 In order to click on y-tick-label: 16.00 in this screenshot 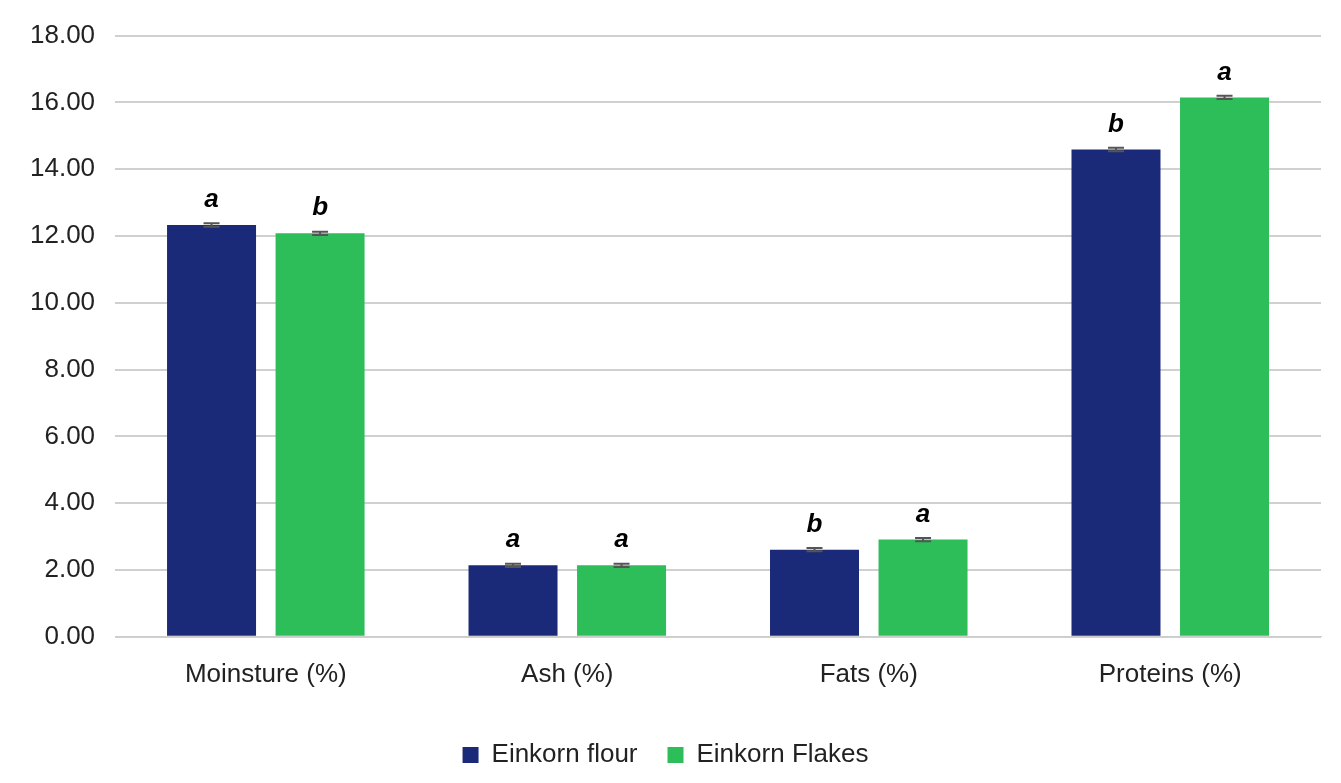, I will do `click(62, 100)`.